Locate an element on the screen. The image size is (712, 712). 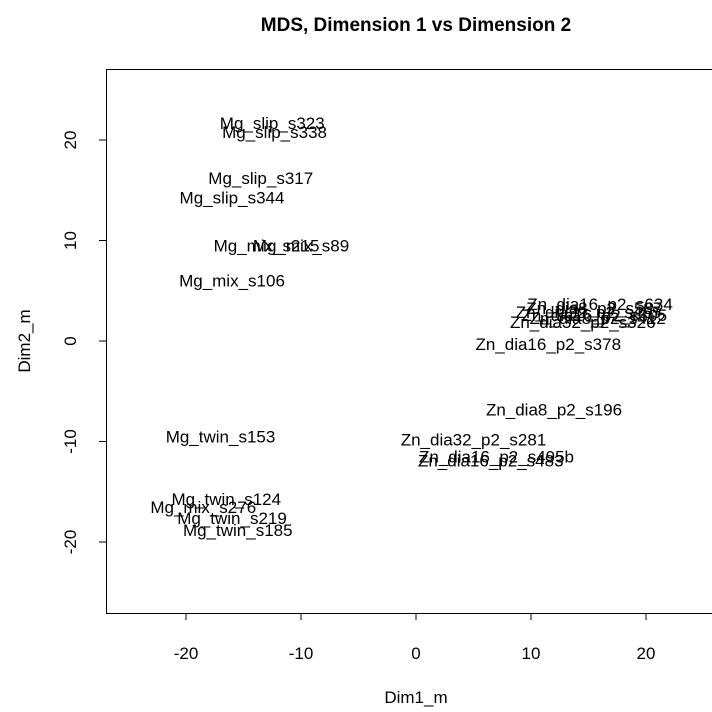
data-point-label: Mg_mix_s89 is located at coordinates (301, 246).